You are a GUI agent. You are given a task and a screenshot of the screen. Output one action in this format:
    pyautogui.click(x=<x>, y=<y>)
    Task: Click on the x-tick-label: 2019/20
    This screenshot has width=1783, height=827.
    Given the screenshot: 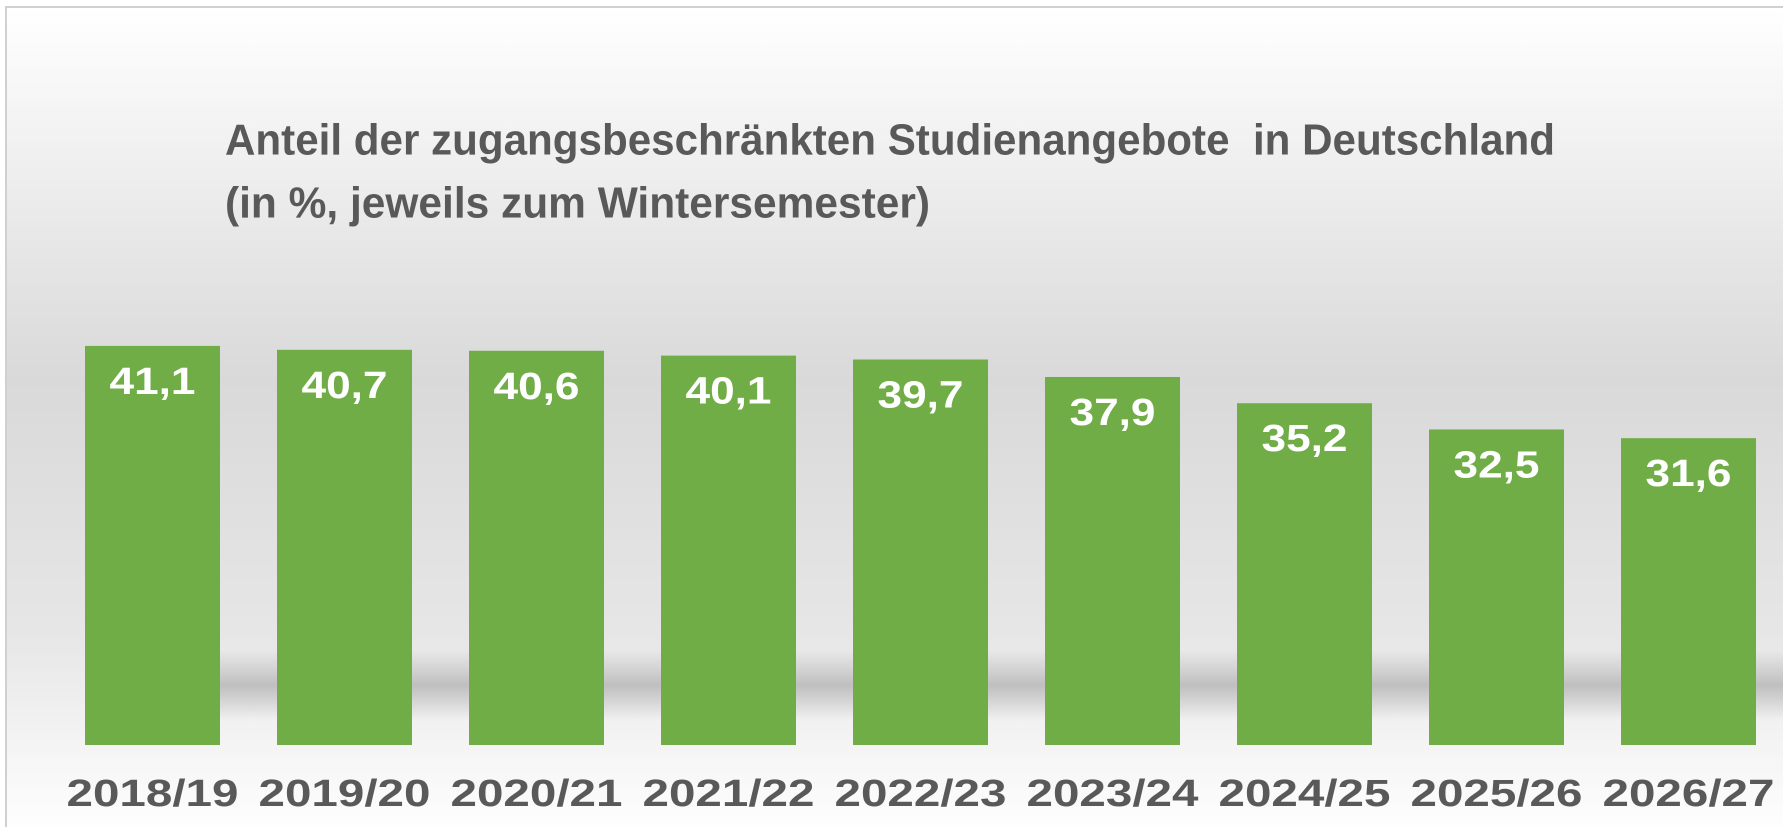 What is the action you would take?
    pyautogui.click(x=345, y=794)
    